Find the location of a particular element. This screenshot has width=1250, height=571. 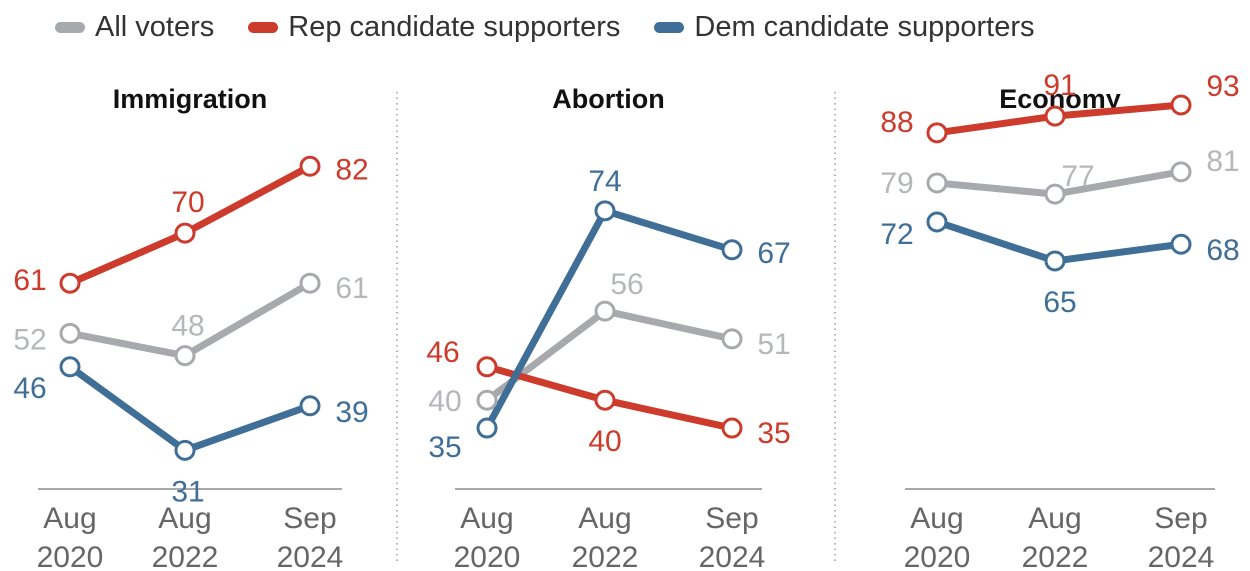

data-label-rep-candidate-supporters: 61 is located at coordinates (29, 280).